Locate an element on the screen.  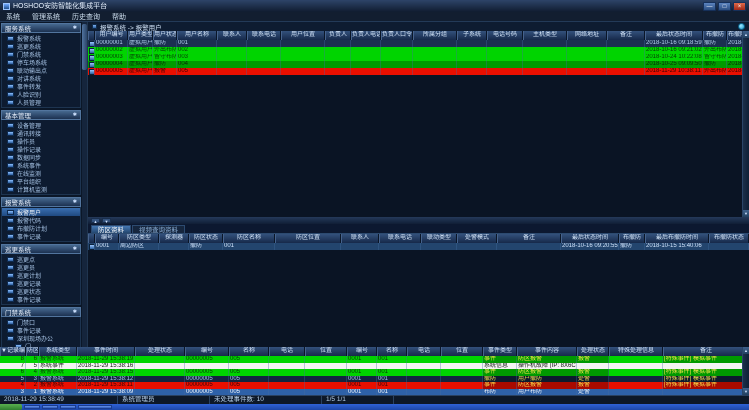
column-header: 事件时间 is located at coordinates (106, 351).